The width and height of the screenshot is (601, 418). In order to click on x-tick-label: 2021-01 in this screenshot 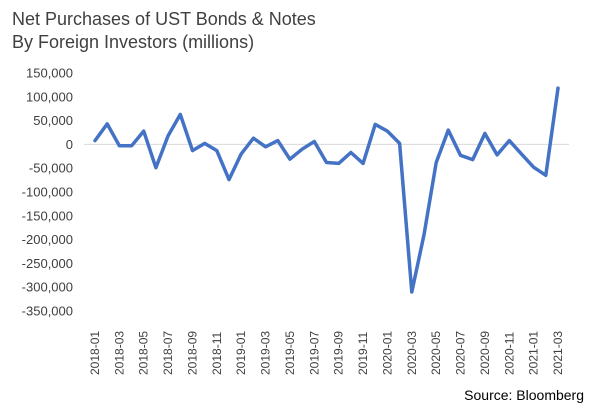, I will do `click(534, 353)`.